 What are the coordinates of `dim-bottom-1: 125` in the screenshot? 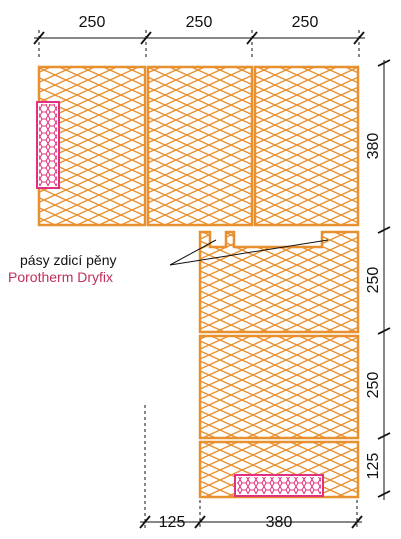 It's located at (172, 522).